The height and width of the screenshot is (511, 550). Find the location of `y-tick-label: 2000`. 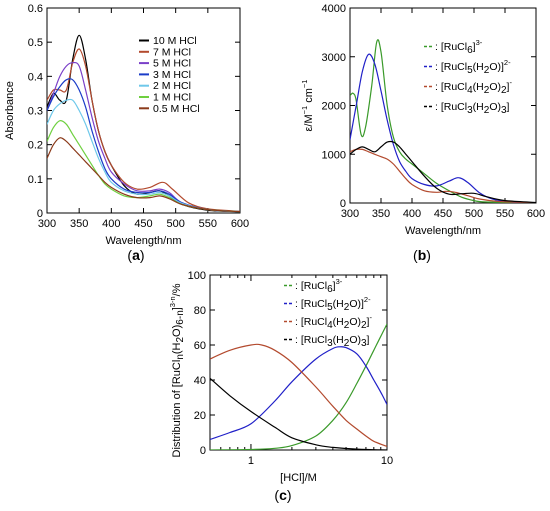

y-tick-label: 2000 is located at coordinates (334, 107).